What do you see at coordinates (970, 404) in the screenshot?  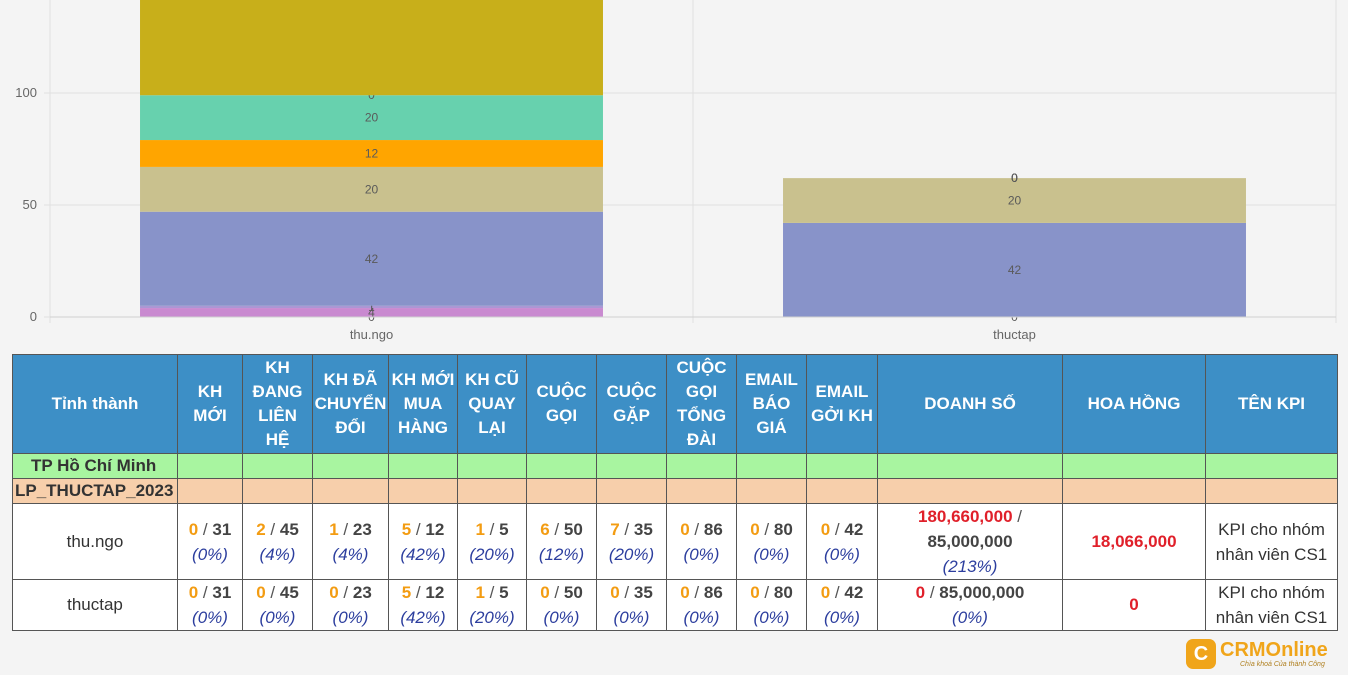 I see `header-doanh-so: DOANH SỐ` at bounding box center [970, 404].